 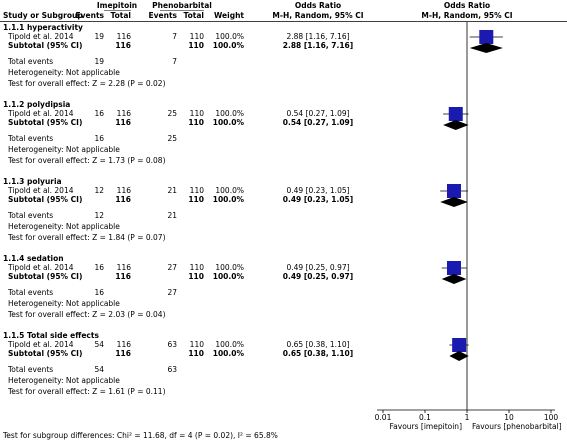 What do you see at coordinates (517, 426) in the screenshot?
I see `favours-right: Favours [phenobarbital]` at bounding box center [517, 426].